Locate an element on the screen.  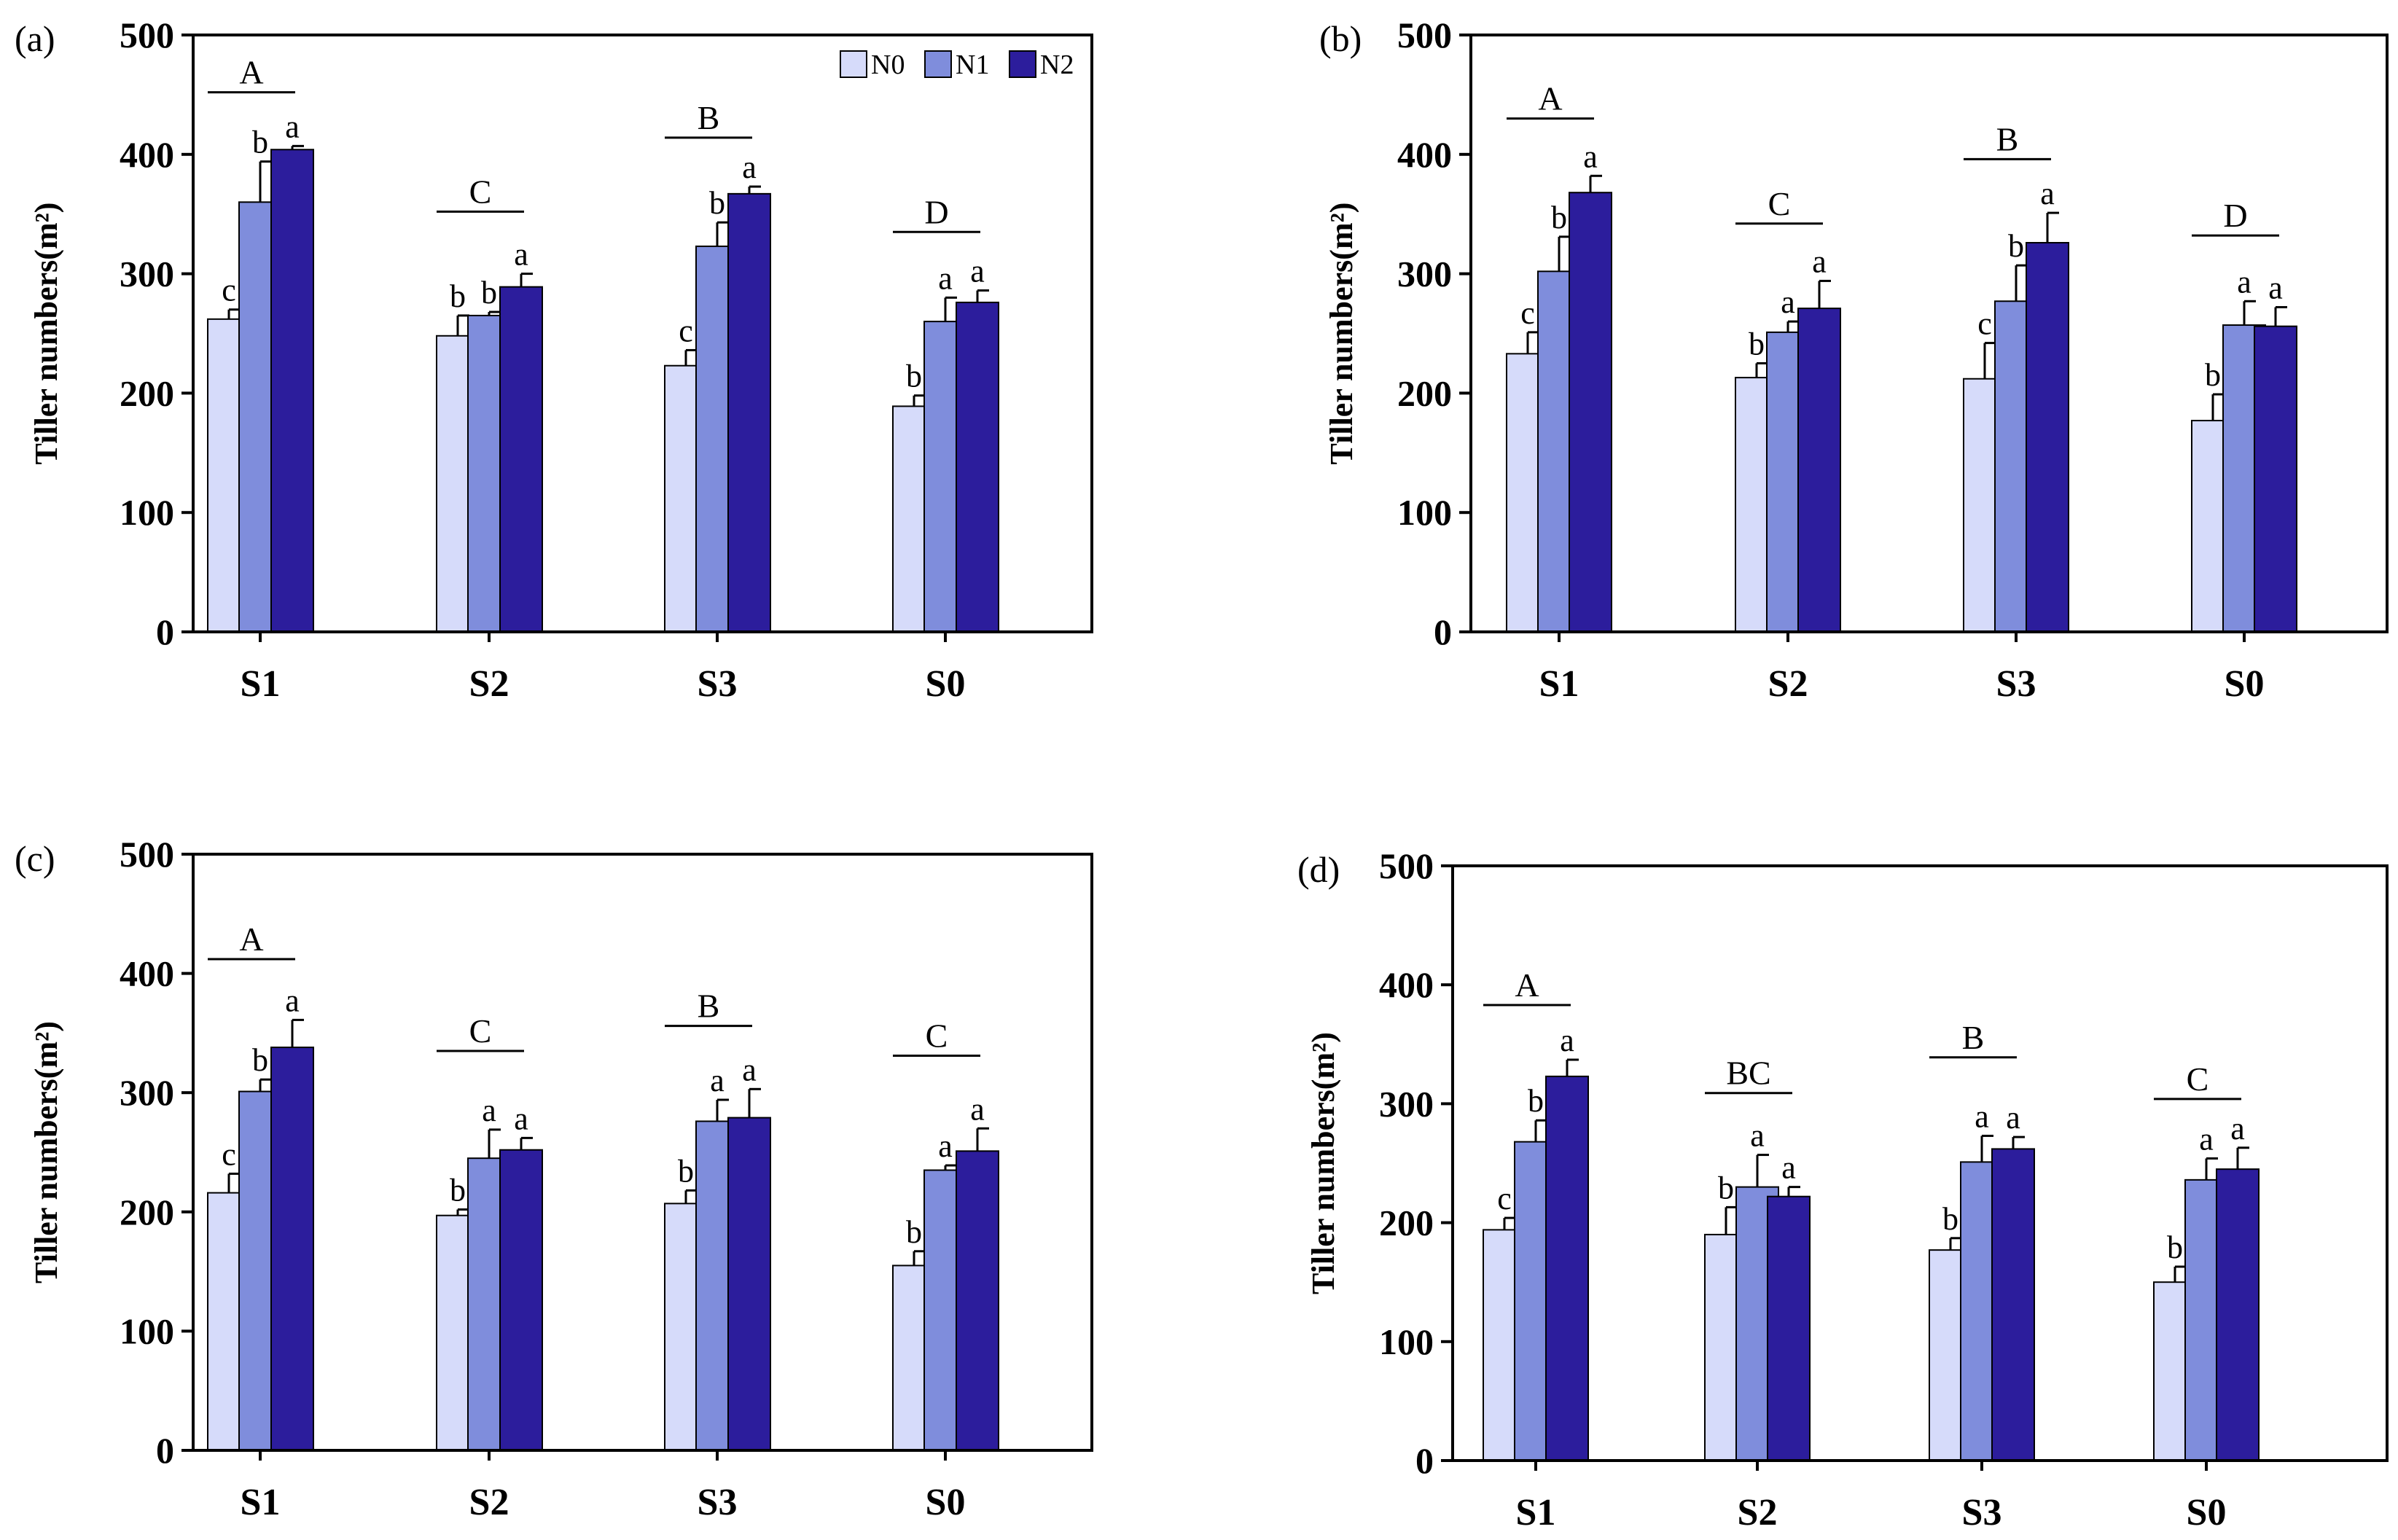
panel-label: (a) is located at coordinates (35, 38).